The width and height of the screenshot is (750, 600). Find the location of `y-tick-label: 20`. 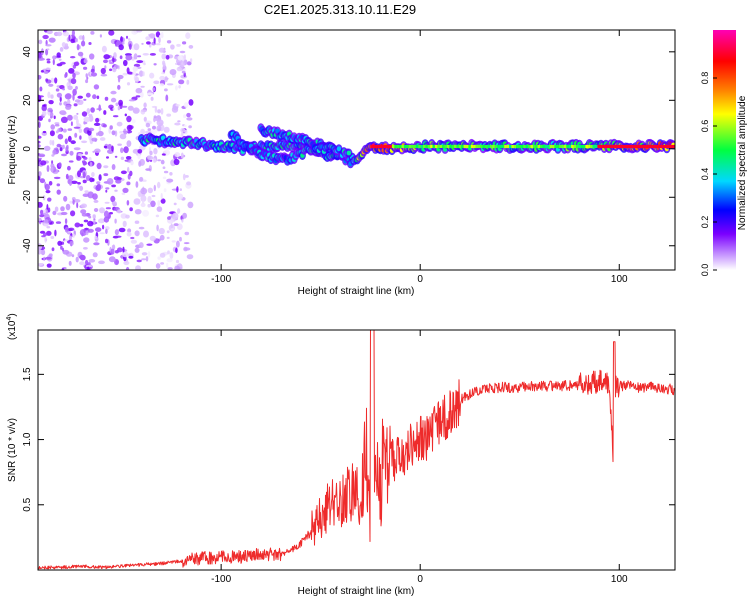

y-tick-label: 20 is located at coordinates (27, 100).